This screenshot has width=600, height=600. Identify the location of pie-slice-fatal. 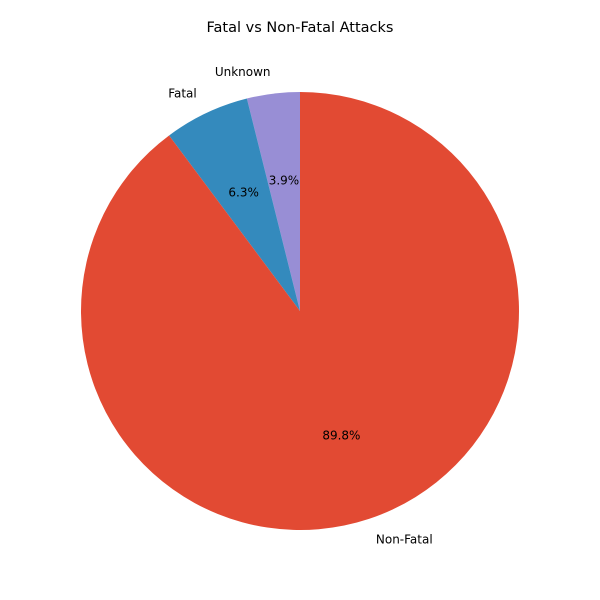
(234, 205).